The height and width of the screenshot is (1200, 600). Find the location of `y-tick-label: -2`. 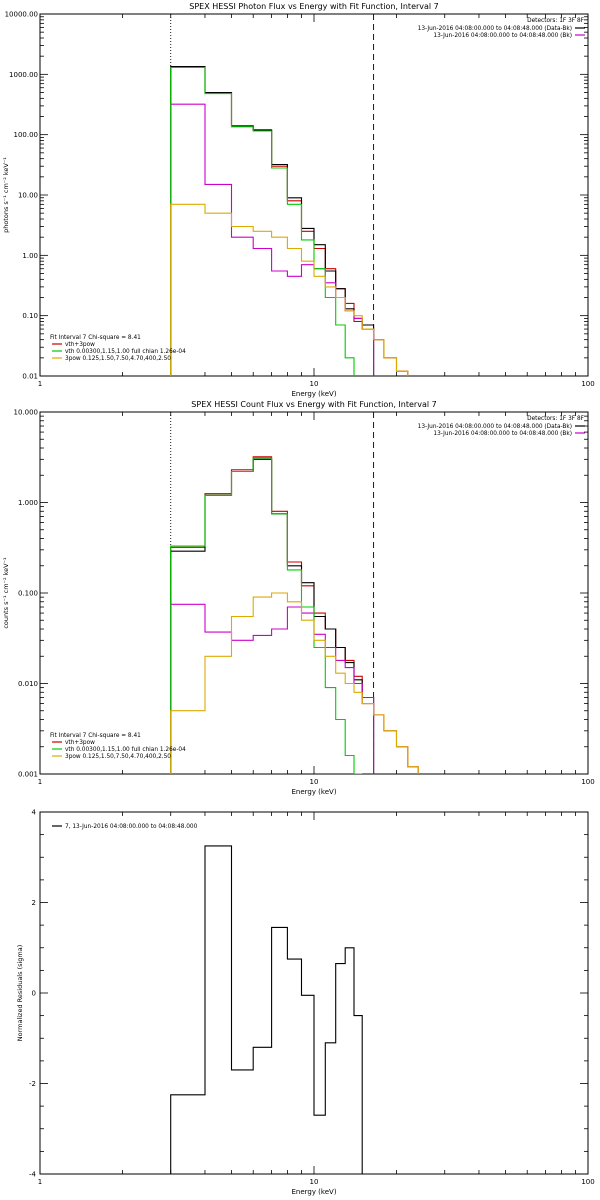

y-tick-label: -2 is located at coordinates (32, 1084).